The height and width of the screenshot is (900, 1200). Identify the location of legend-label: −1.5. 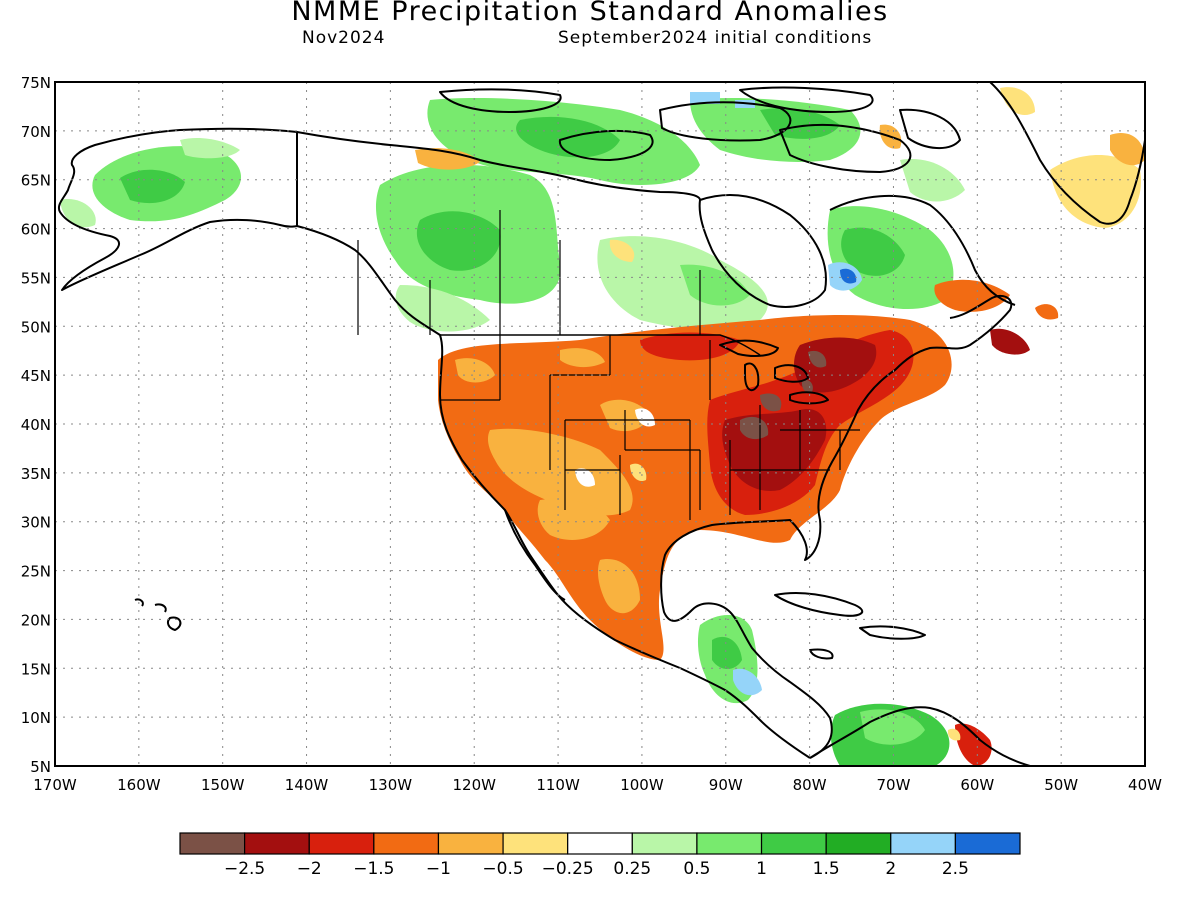
(373, 869).